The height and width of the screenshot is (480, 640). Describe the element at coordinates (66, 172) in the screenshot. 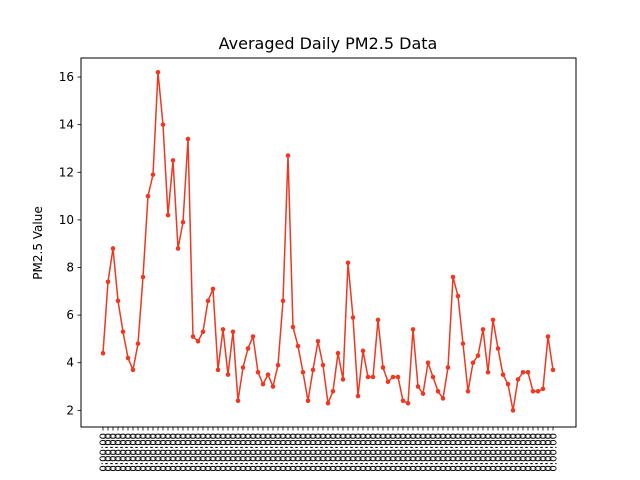

I see `y-tick-label: 12` at that location.